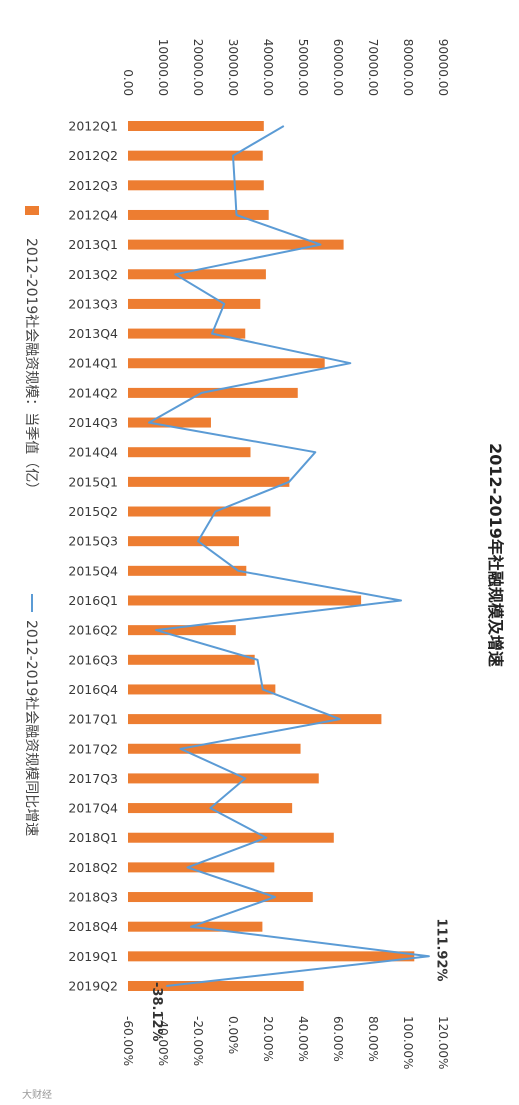 This screenshot has height=1105, width=519. I want to click on category-label: 2017Q3, so click(93, 778).